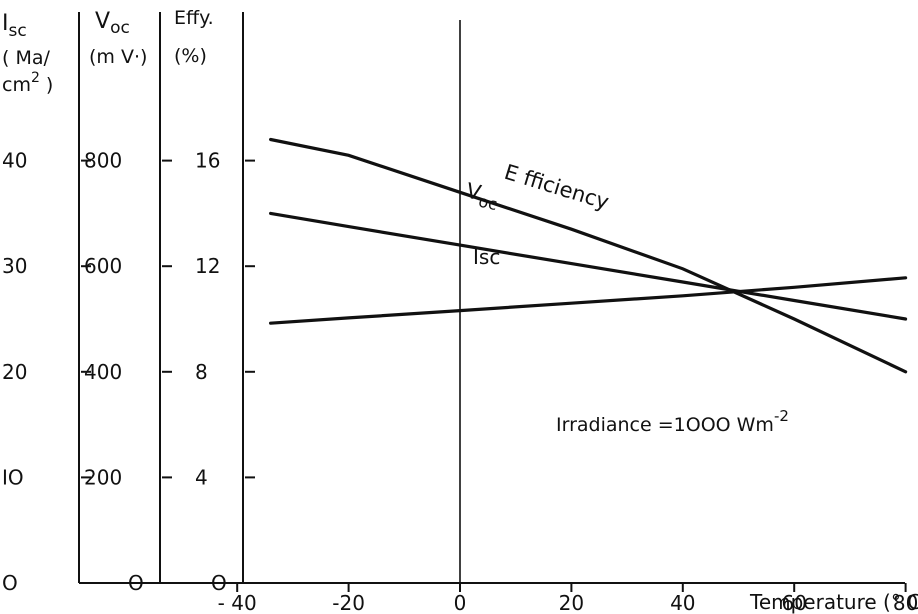  I want to click on effy-tick-label: 16, so click(207, 161).